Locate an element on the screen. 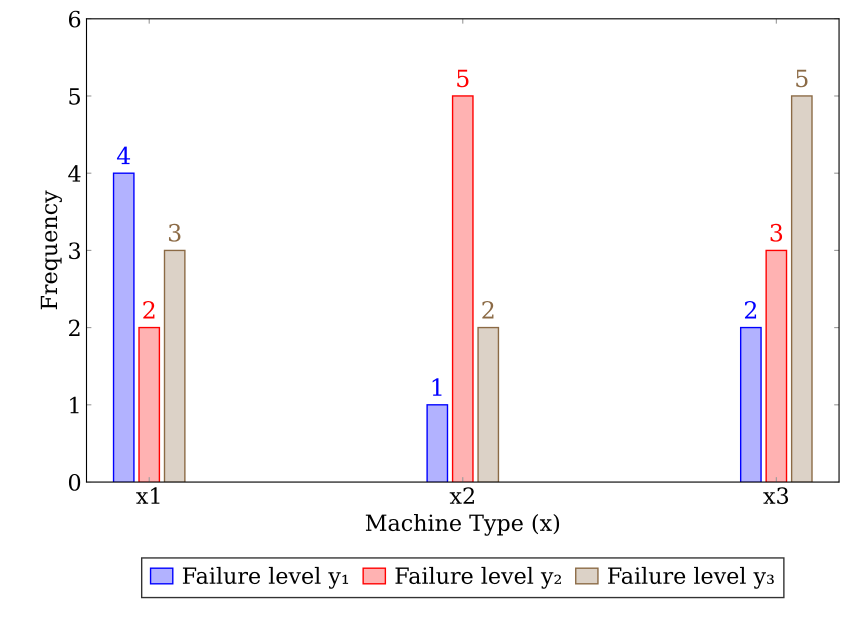 Image resolution: width=865 pixels, height=626 pixels. y-axis-title: Frequency is located at coordinates (51, 250).